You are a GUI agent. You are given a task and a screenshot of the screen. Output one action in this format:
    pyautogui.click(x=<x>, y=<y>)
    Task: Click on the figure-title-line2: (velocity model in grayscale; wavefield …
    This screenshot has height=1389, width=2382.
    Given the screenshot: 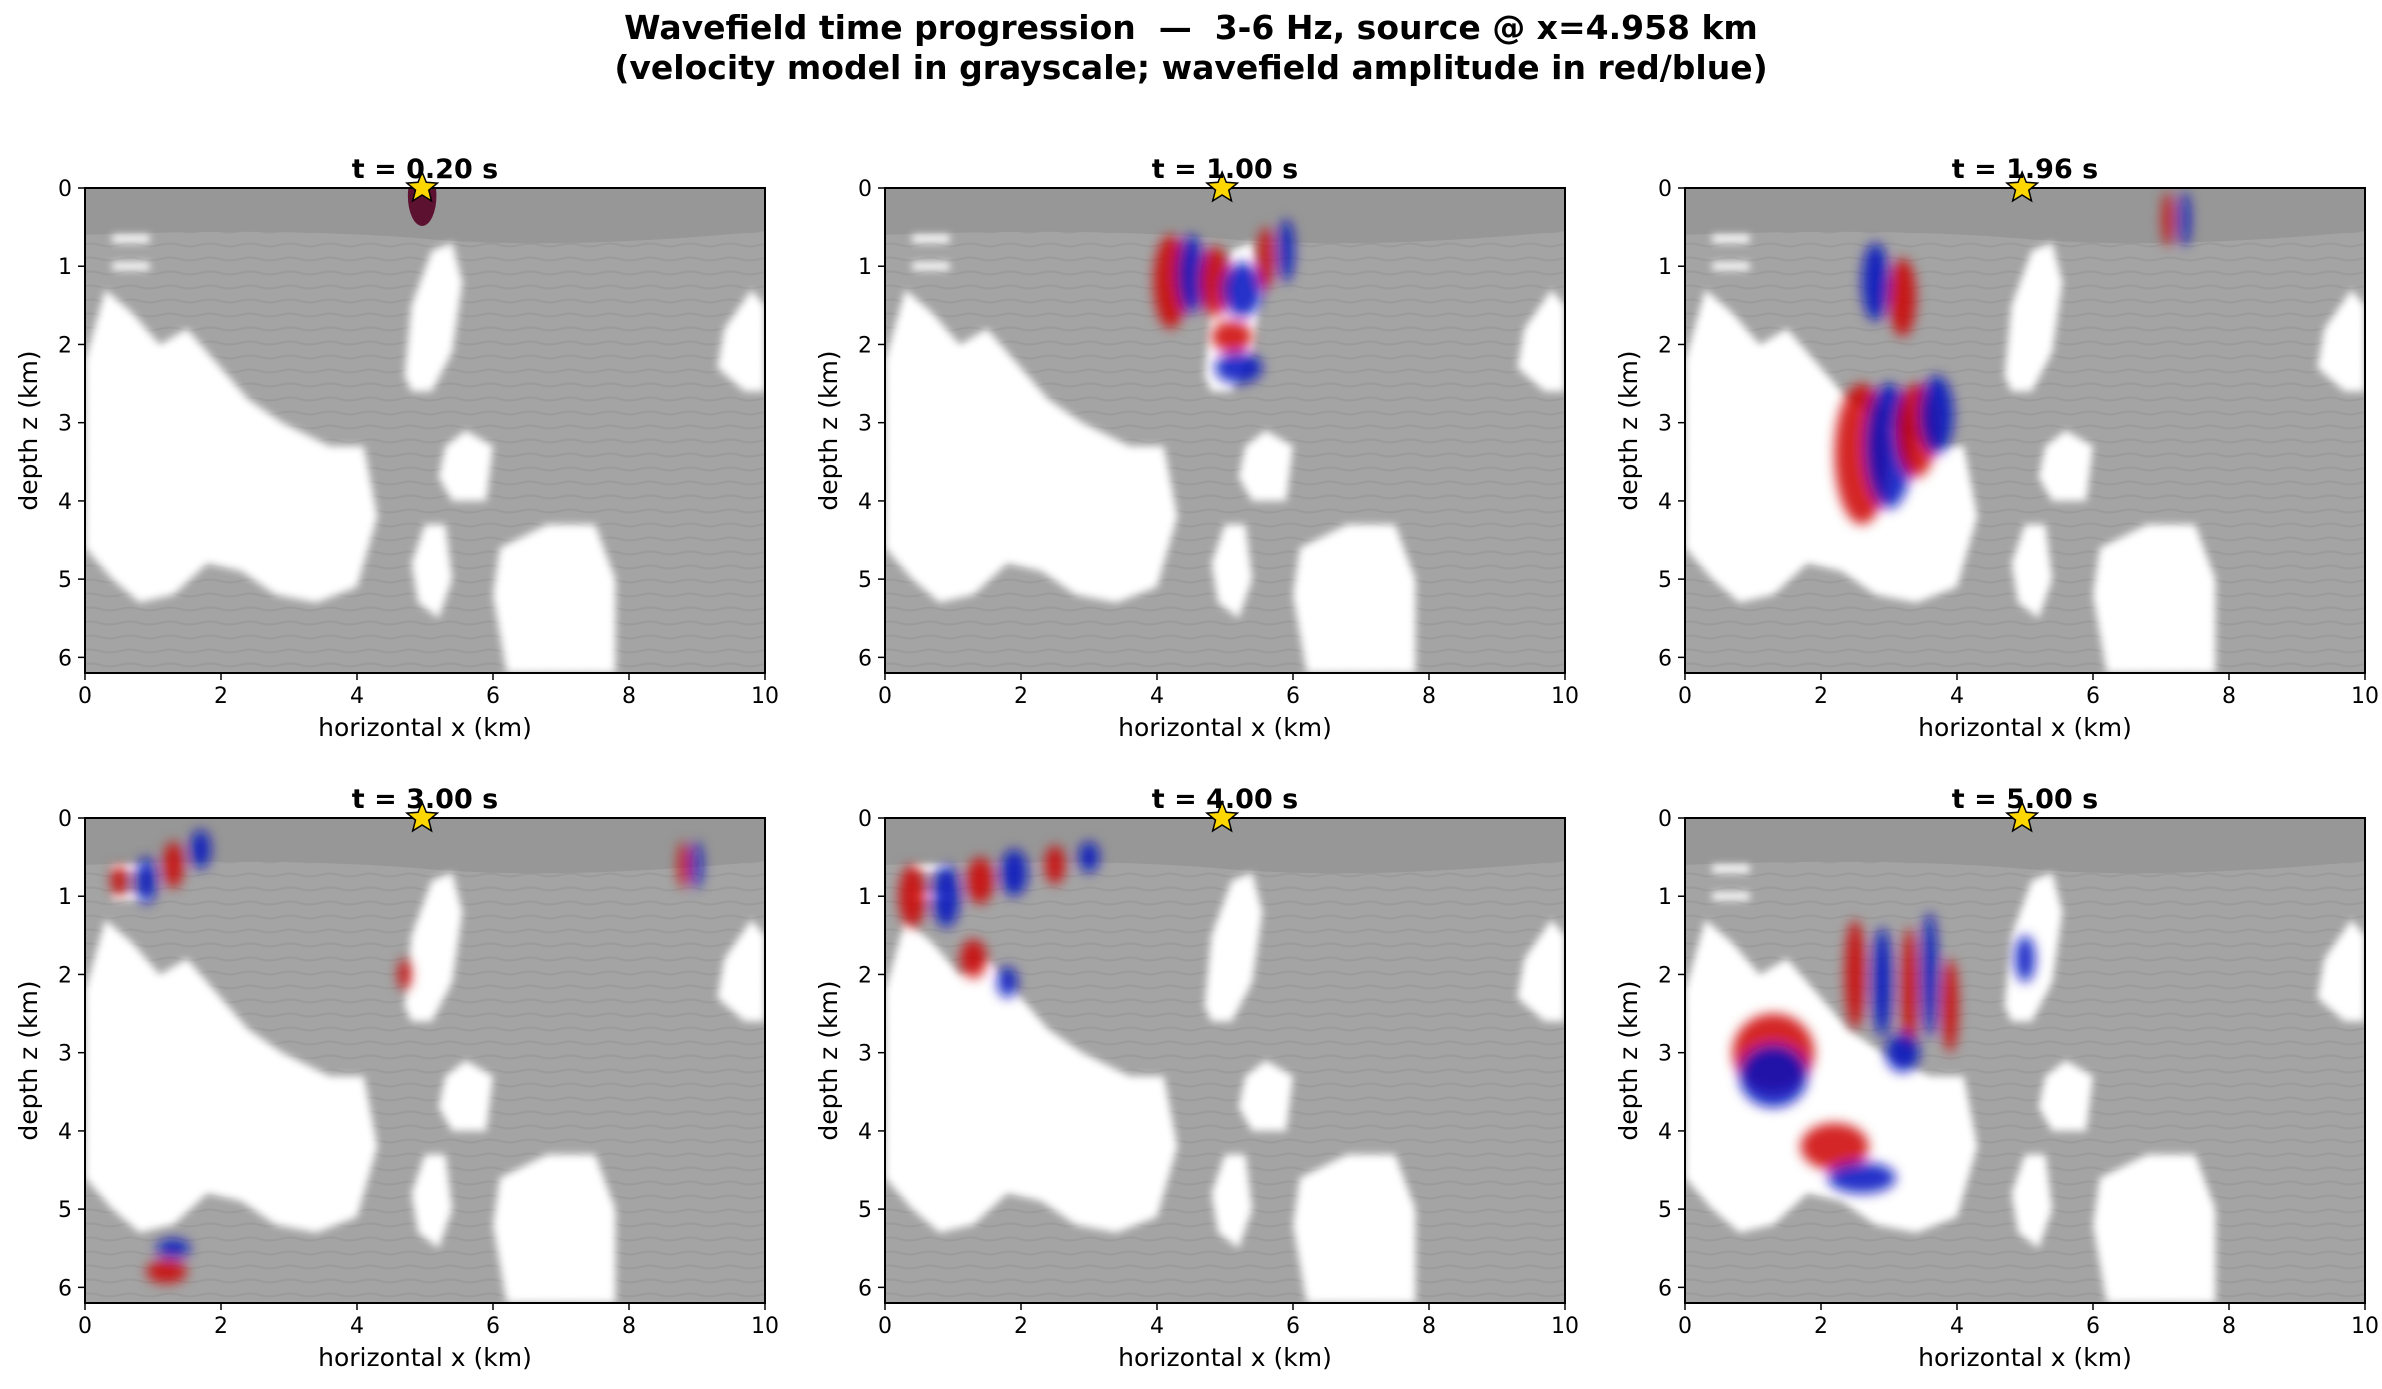 What is the action you would take?
    pyautogui.click(x=1191, y=67)
    